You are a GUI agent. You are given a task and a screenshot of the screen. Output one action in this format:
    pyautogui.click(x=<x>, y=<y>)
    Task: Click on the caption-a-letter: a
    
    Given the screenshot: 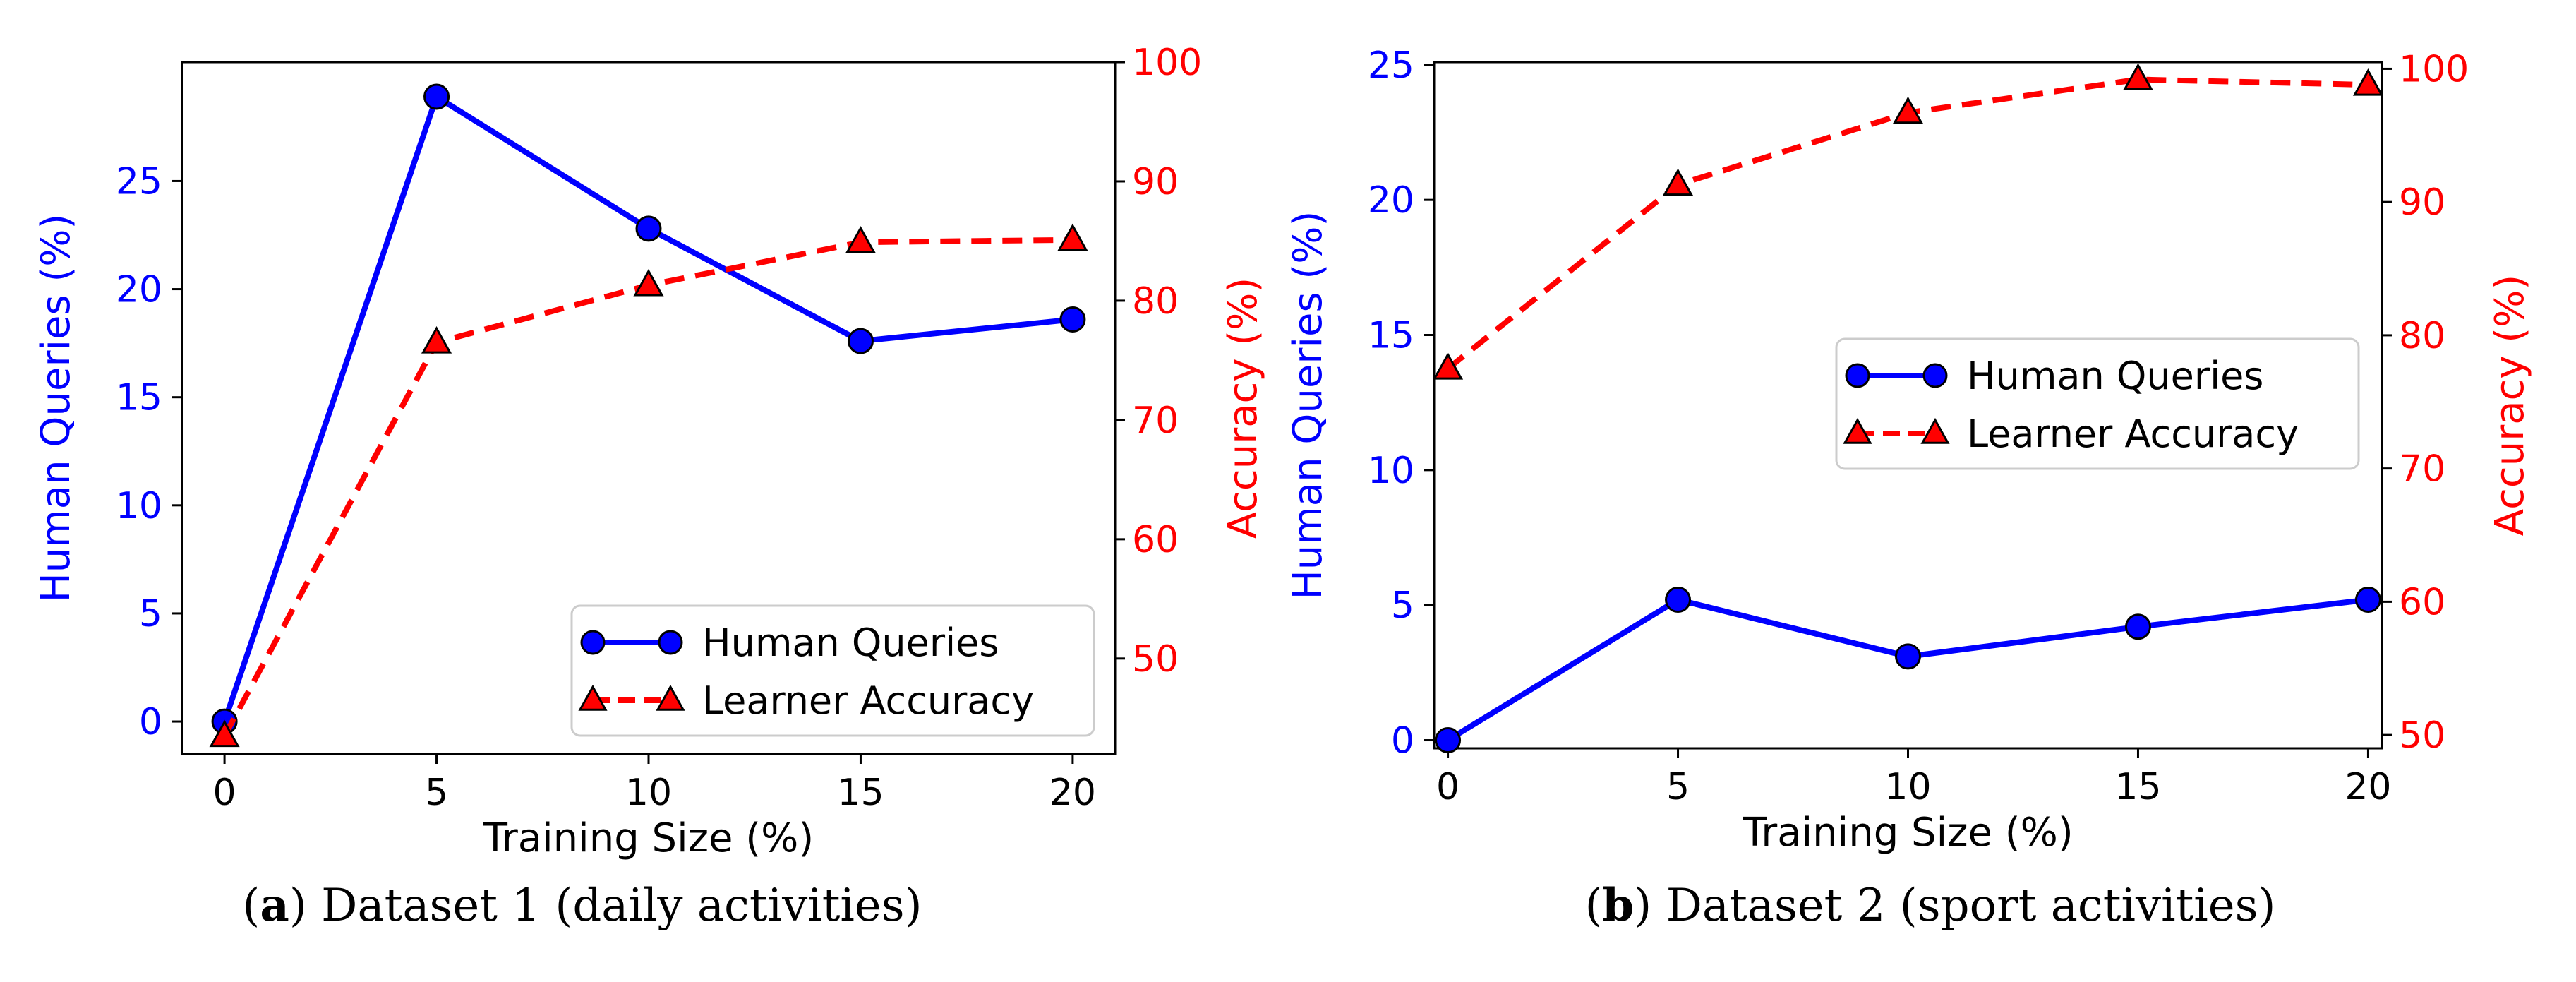 What is the action you would take?
    pyautogui.click(x=274, y=905)
    